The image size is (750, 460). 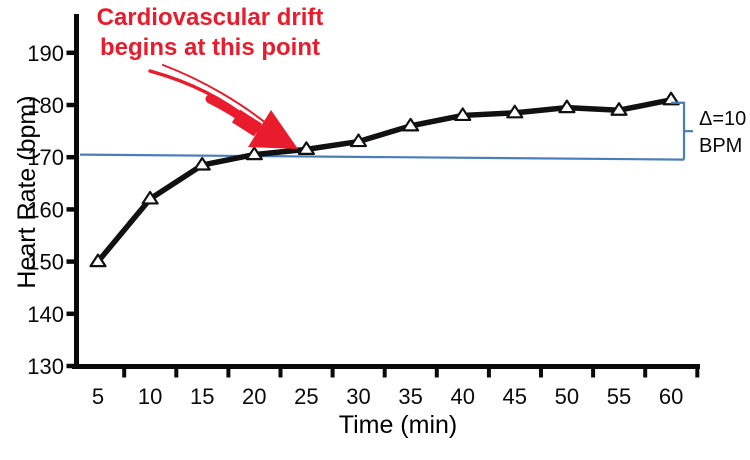 What do you see at coordinates (273, 129) in the screenshot?
I see `drift-arrow-head` at bounding box center [273, 129].